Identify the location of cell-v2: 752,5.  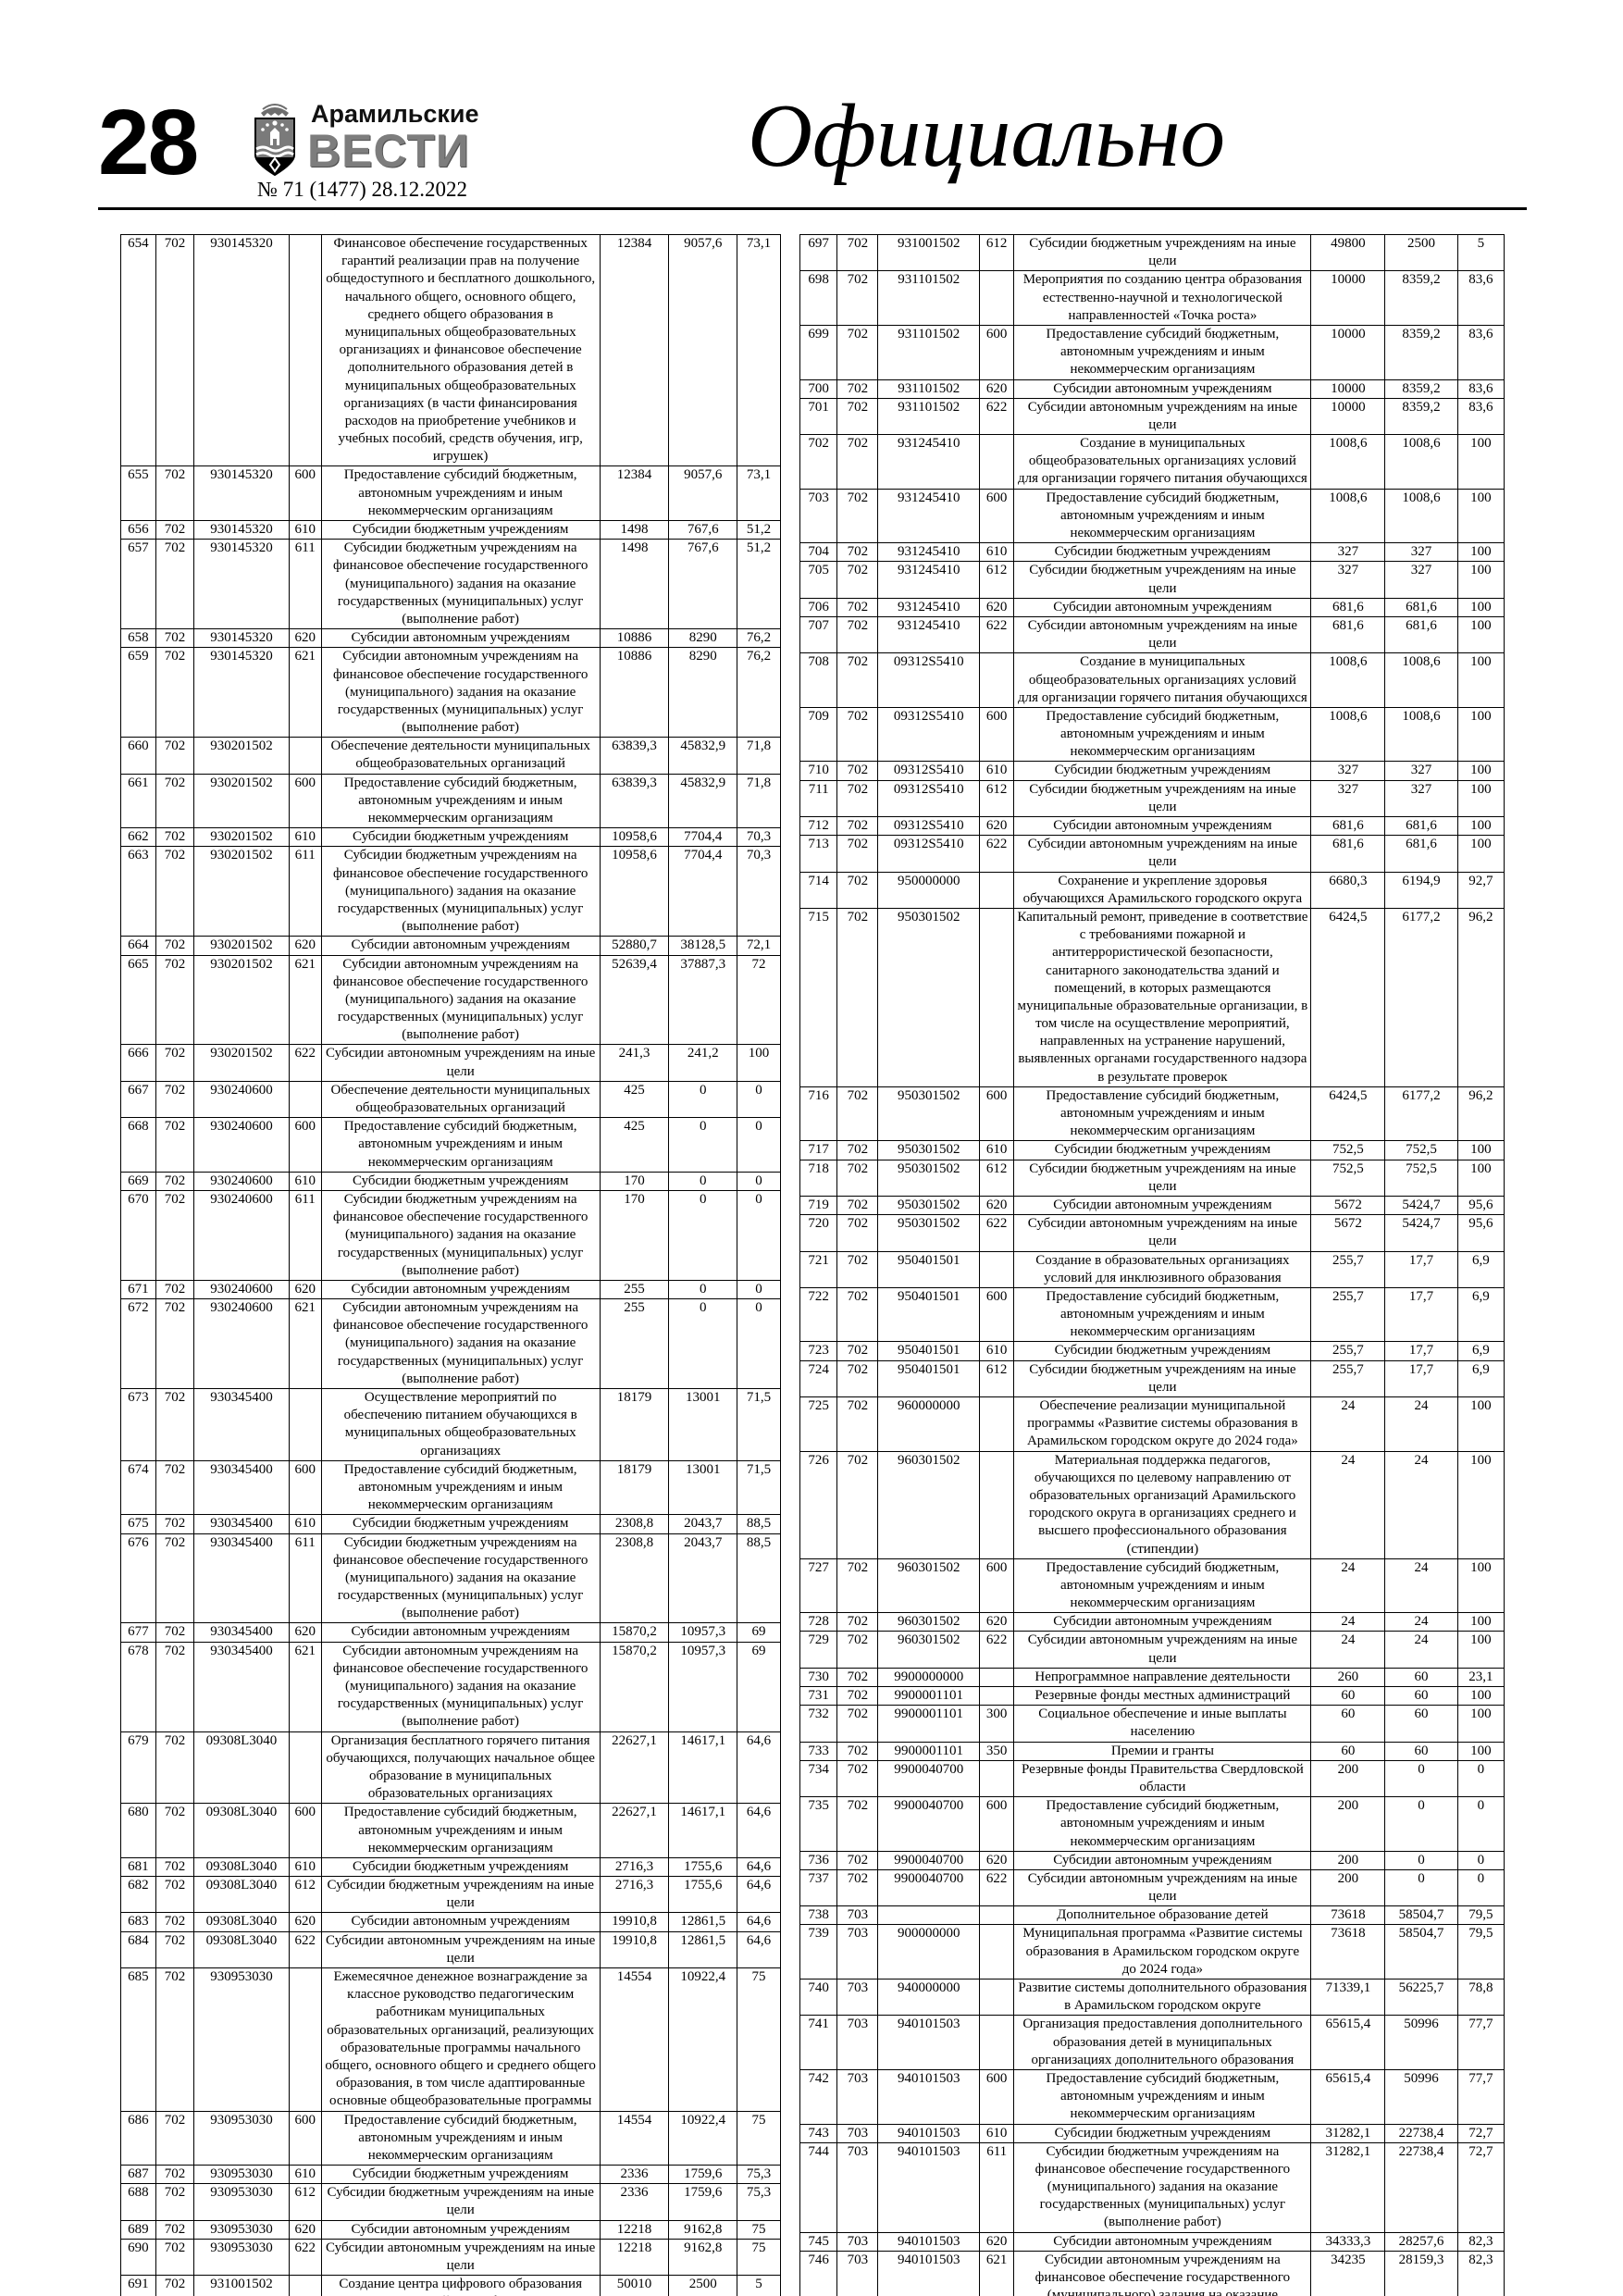
(1421, 1150).